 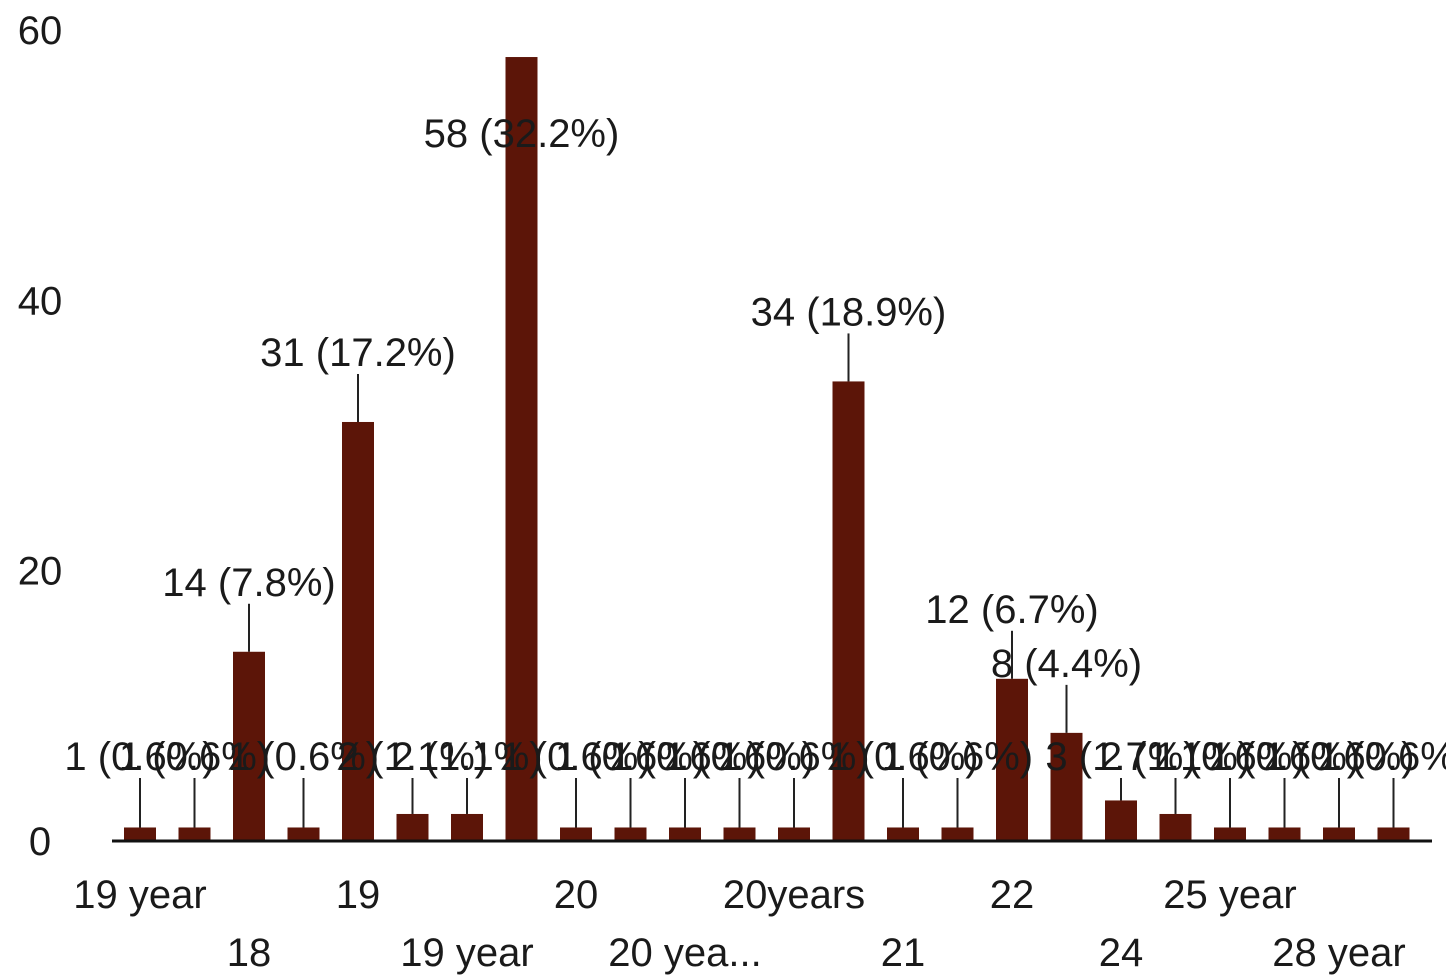 I want to click on x-tick-label: 24, so click(x=1121, y=953).